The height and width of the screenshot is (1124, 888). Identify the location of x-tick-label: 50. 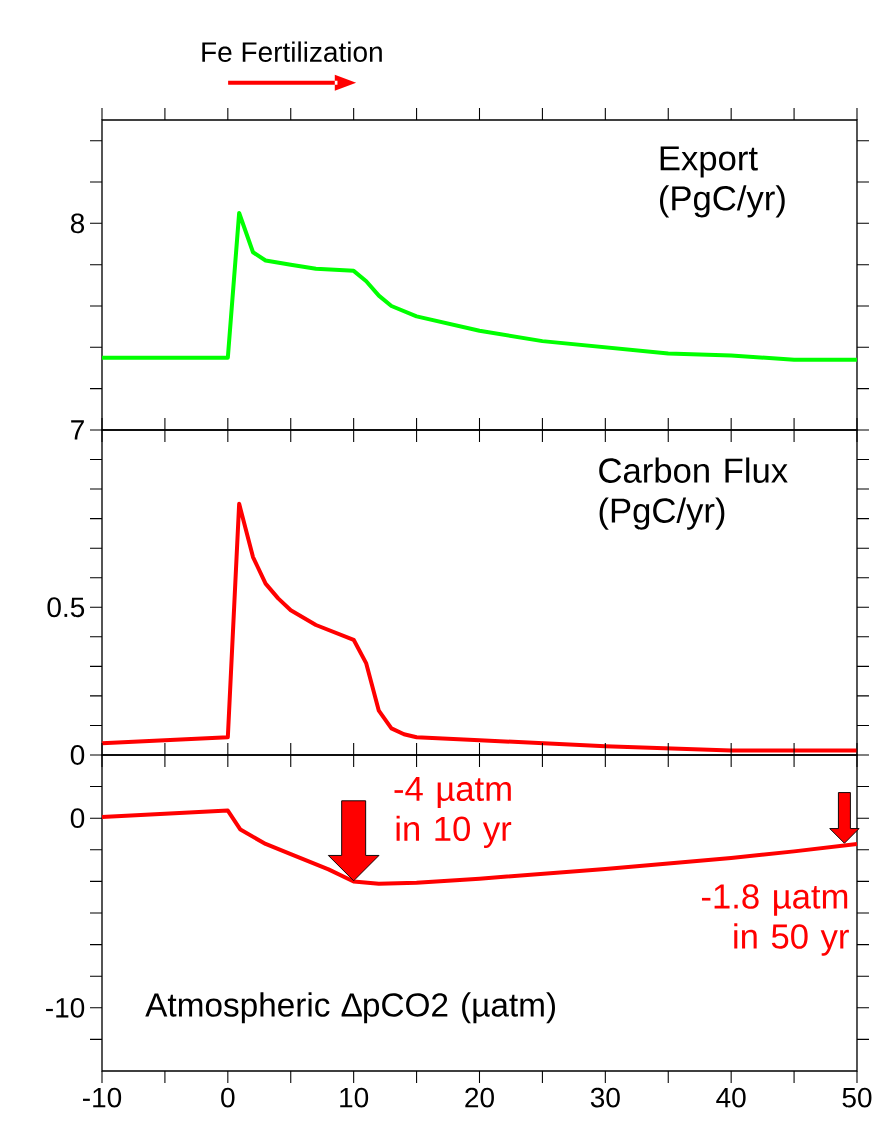
(857, 1097).